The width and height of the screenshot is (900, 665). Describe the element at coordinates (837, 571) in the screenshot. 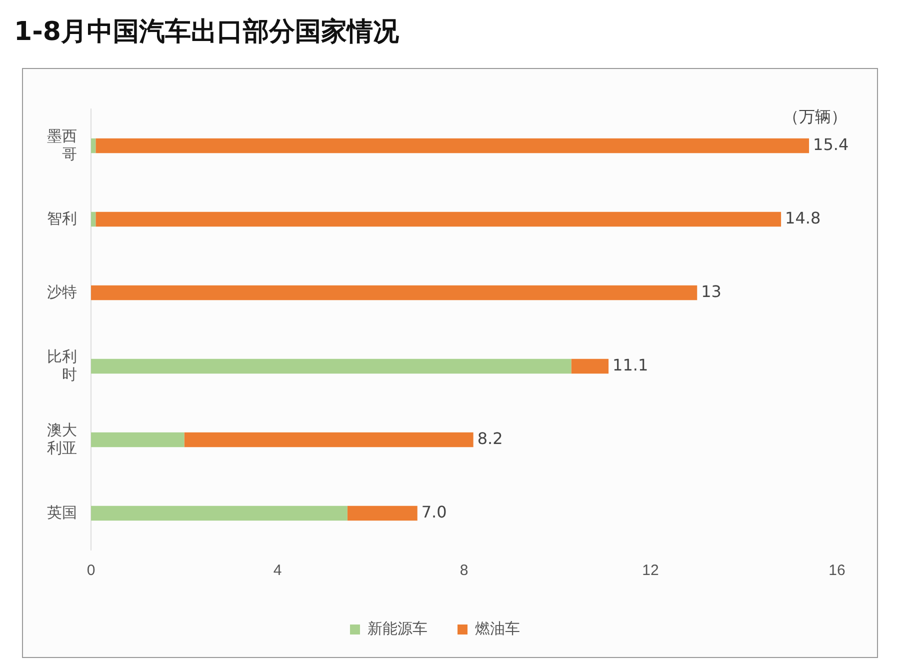

I see `x-tick-label: 16` at that location.